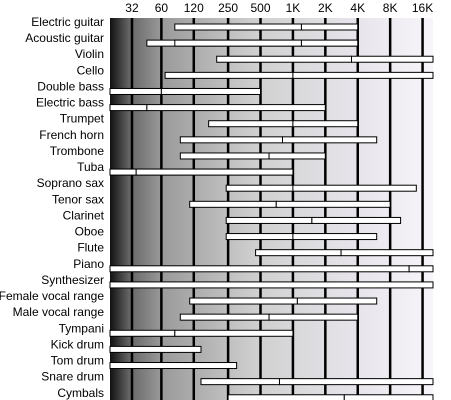 This screenshot has height=400, width=451. I want to click on instrument-label: Male vocal range, so click(59, 312).